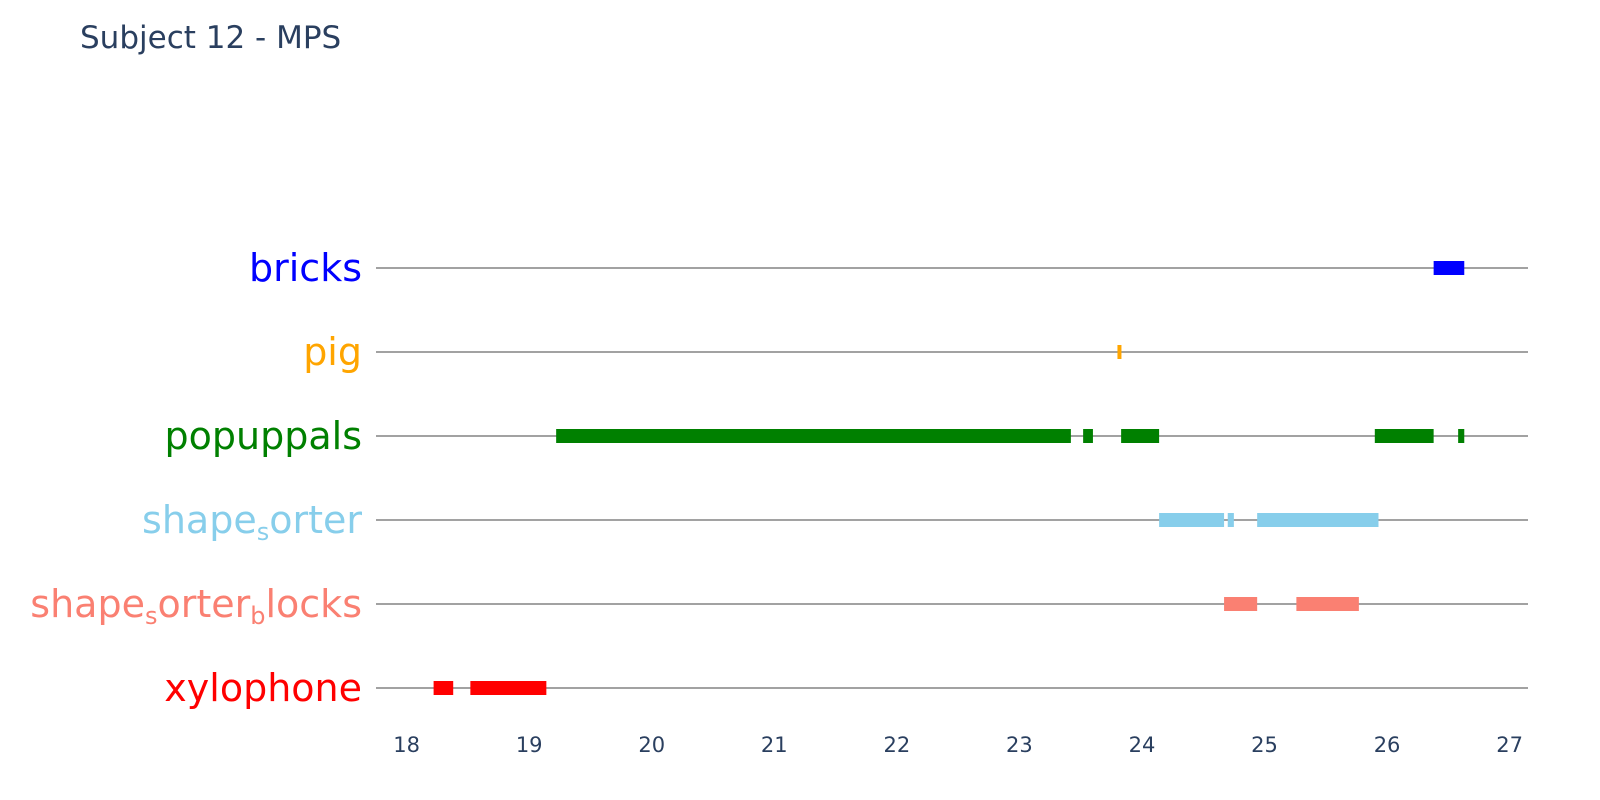  Describe the element at coordinates (210, 38) in the screenshot. I see `chart-title: Subject 12 - MPS` at that location.